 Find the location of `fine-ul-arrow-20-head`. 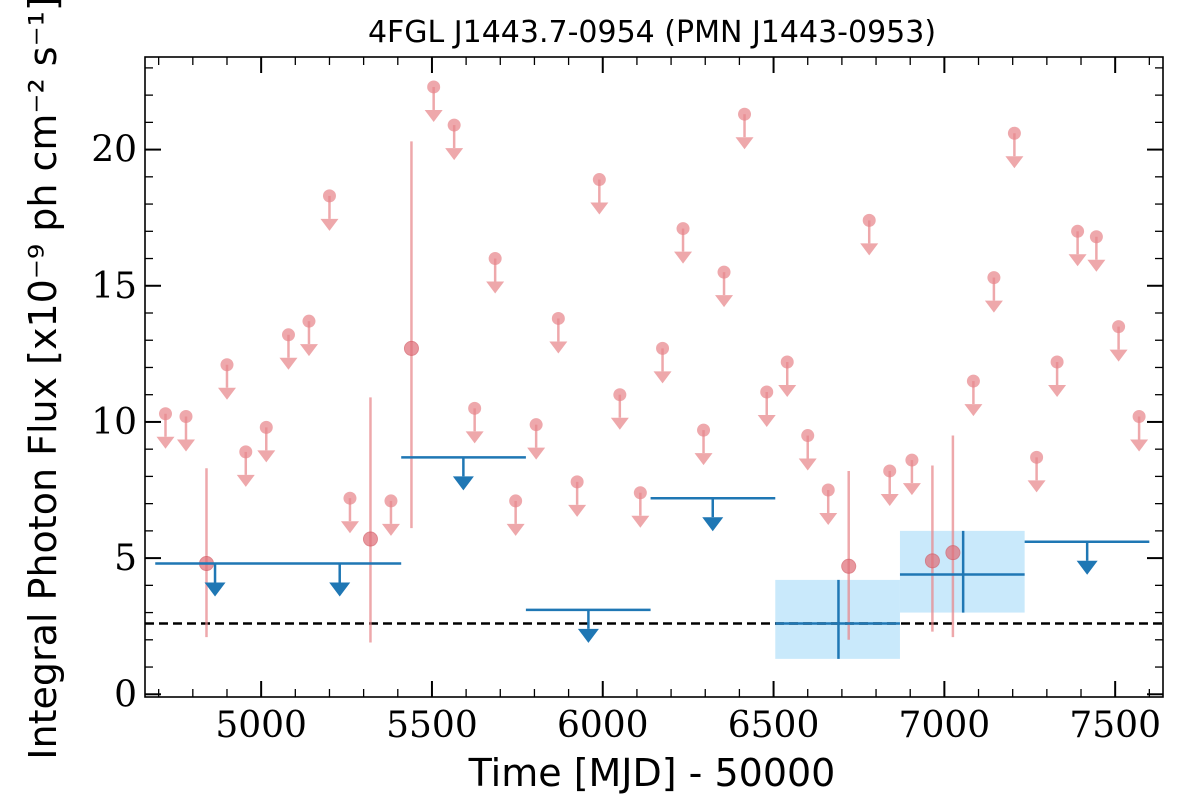

fine-ul-arrow-20-head is located at coordinates (640, 521).